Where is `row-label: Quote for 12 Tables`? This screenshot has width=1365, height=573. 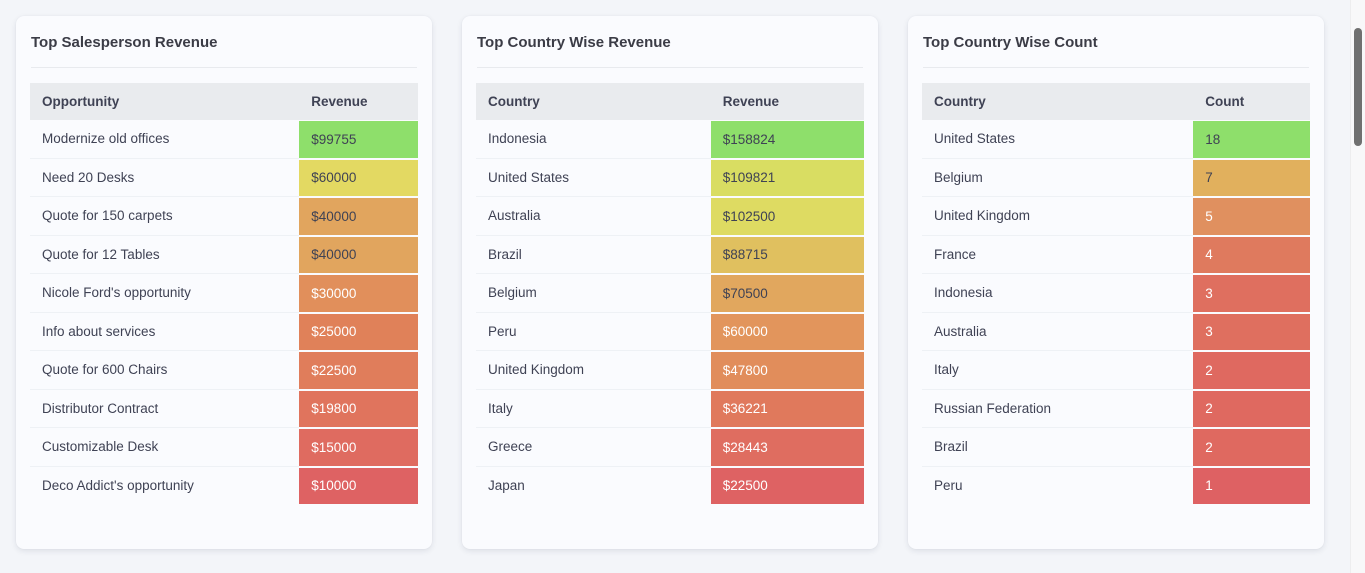
row-label: Quote for 12 Tables is located at coordinates (165, 255).